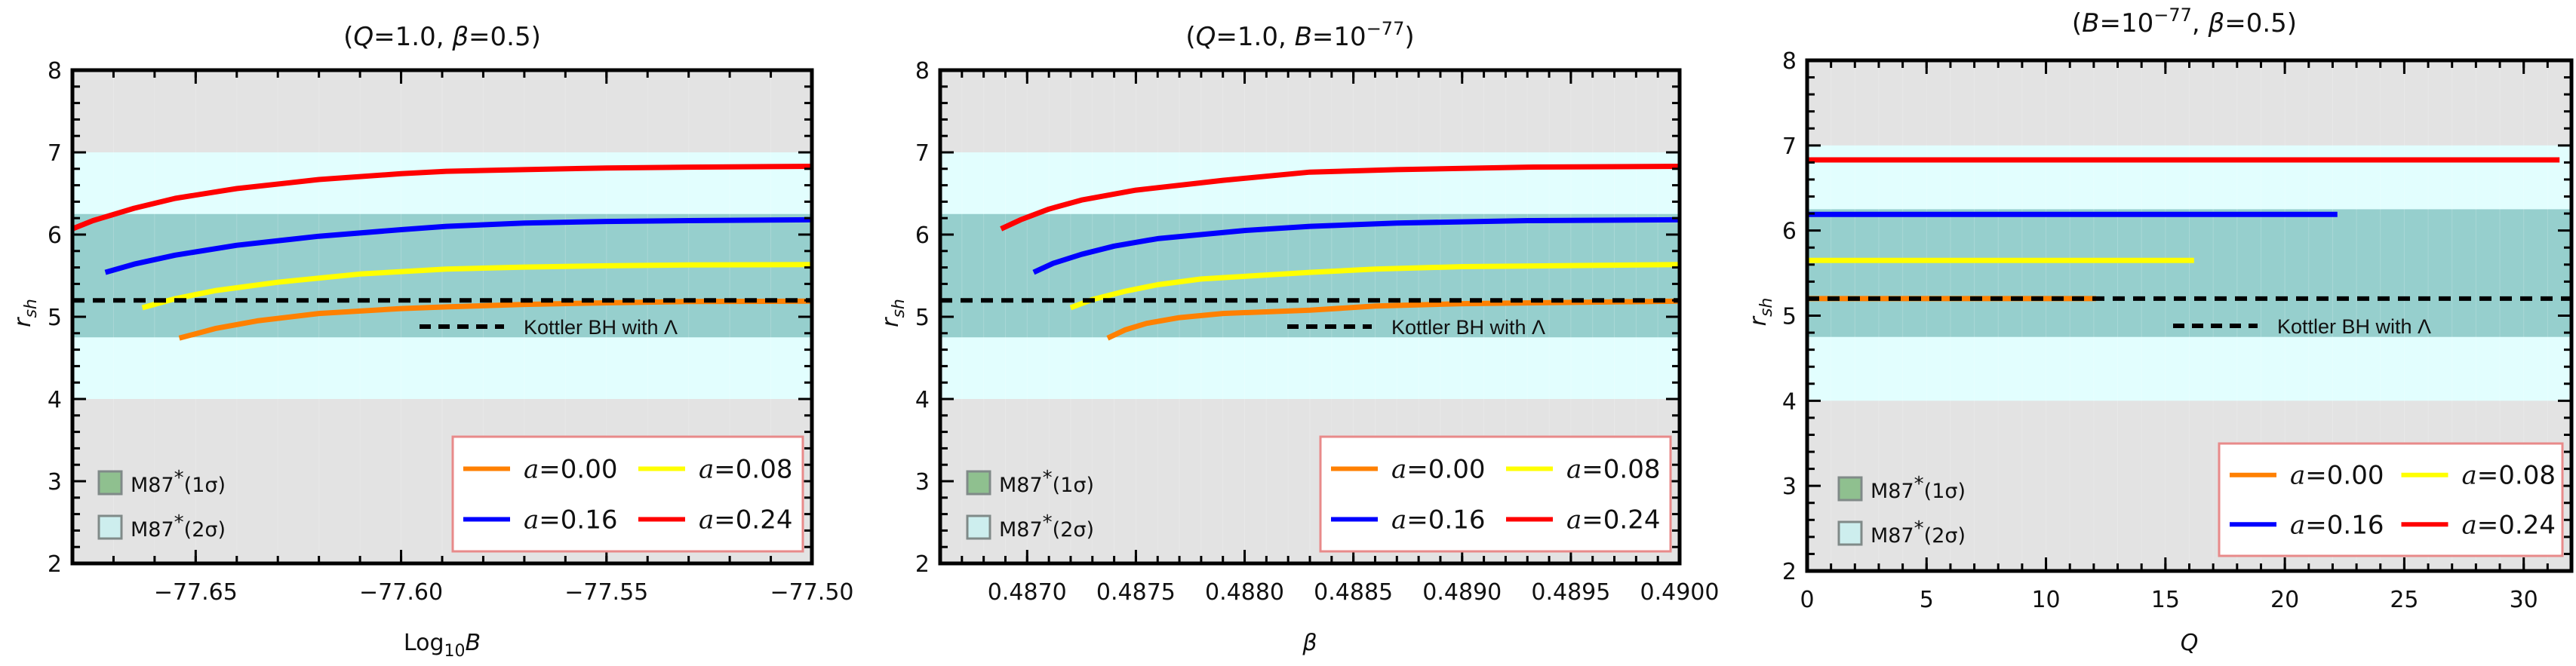 Image resolution: width=2576 pixels, height=666 pixels. What do you see at coordinates (2524, 600) in the screenshot?
I see `x-tick-label: 30` at bounding box center [2524, 600].